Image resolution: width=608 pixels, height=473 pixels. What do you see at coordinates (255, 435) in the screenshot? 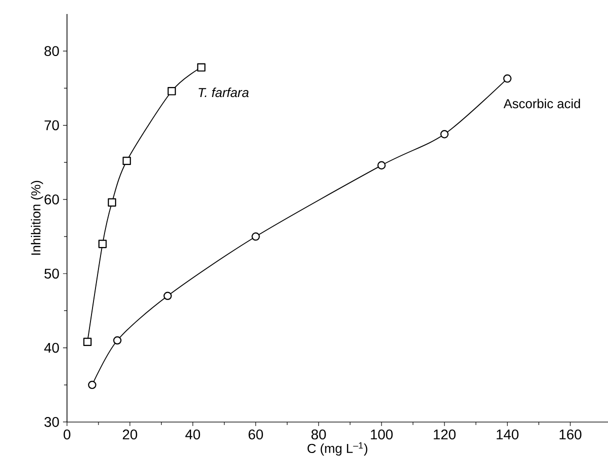
I see `x-tick-label: 60` at bounding box center [255, 435].